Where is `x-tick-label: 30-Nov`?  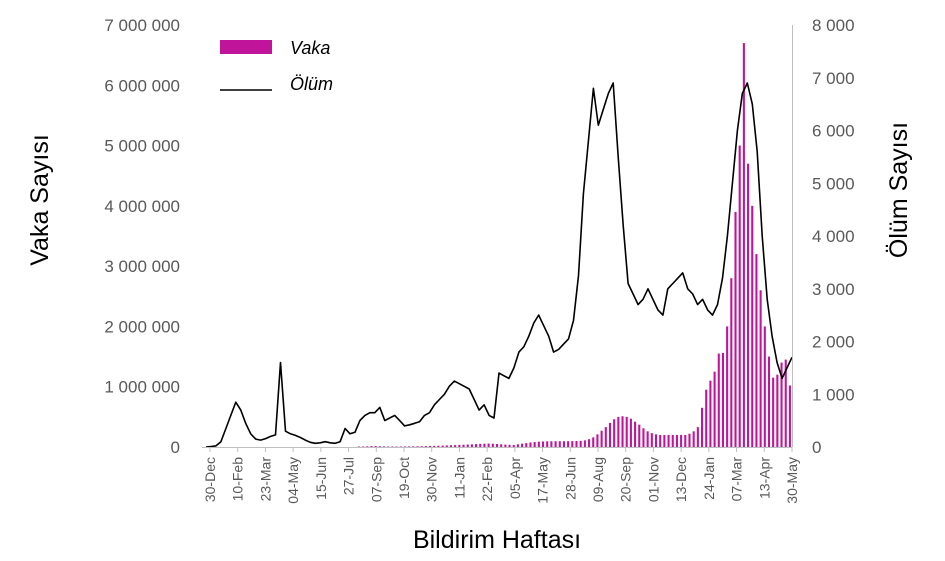
x-tick-label: 30-Nov is located at coordinates (432, 479).